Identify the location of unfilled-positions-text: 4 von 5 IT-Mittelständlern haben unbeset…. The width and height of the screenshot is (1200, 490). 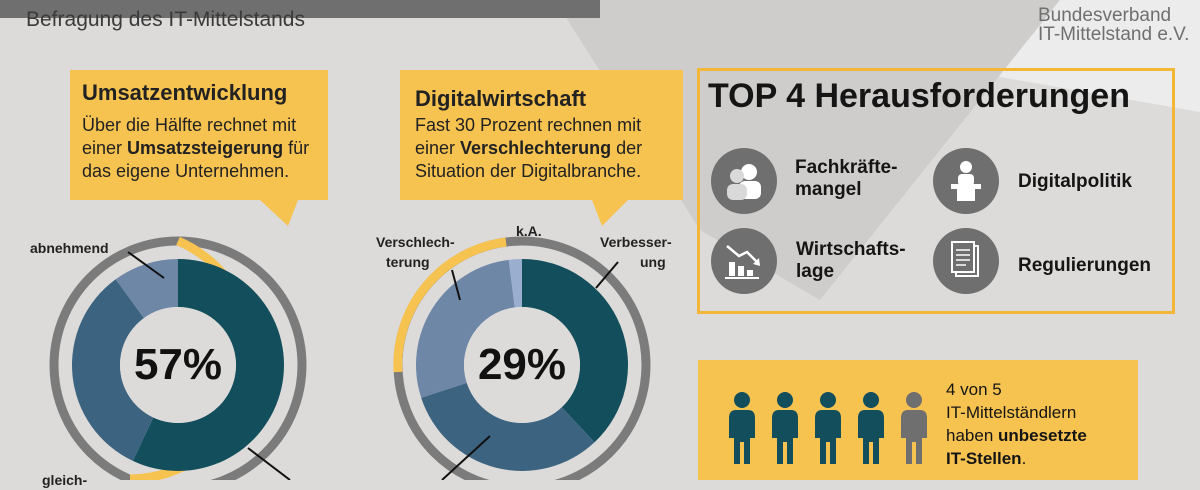
(1016, 424).